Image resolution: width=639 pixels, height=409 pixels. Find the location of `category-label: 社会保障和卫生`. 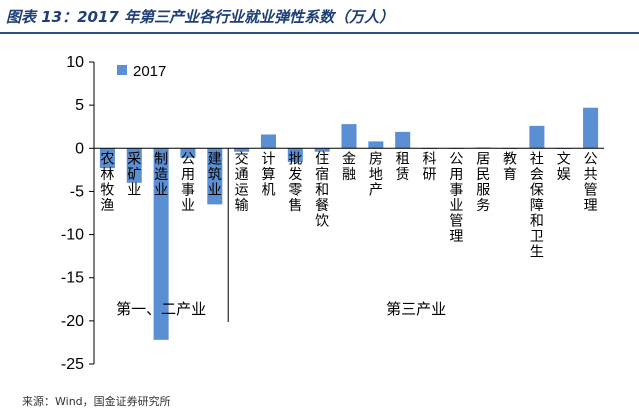

category-label: 社会保障和卫生 is located at coordinates (537, 205).